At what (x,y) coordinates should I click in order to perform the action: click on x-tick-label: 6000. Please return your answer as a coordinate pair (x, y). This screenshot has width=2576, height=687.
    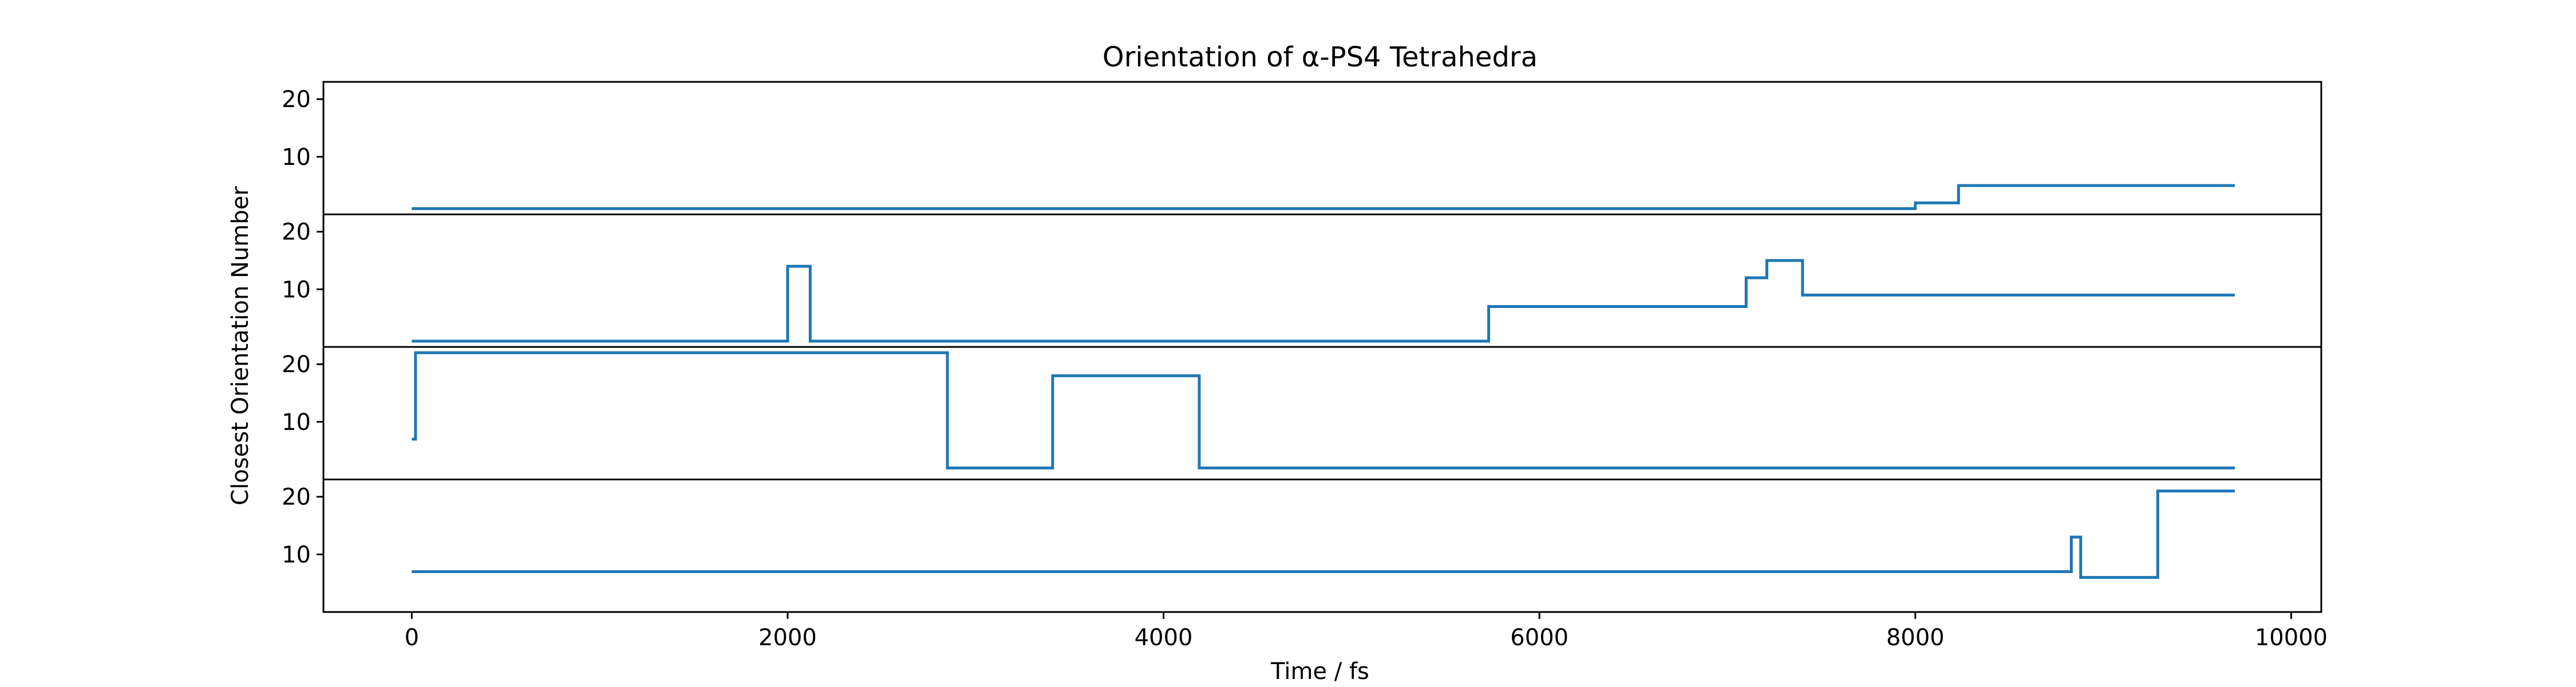
    Looking at the image, I should click on (1539, 638).